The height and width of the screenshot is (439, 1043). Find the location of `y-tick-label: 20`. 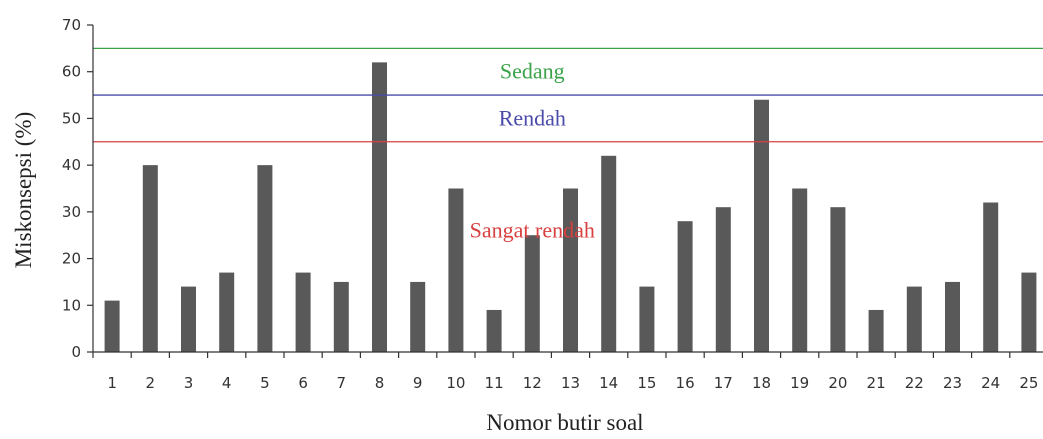

y-tick-label: 20 is located at coordinates (71, 259).